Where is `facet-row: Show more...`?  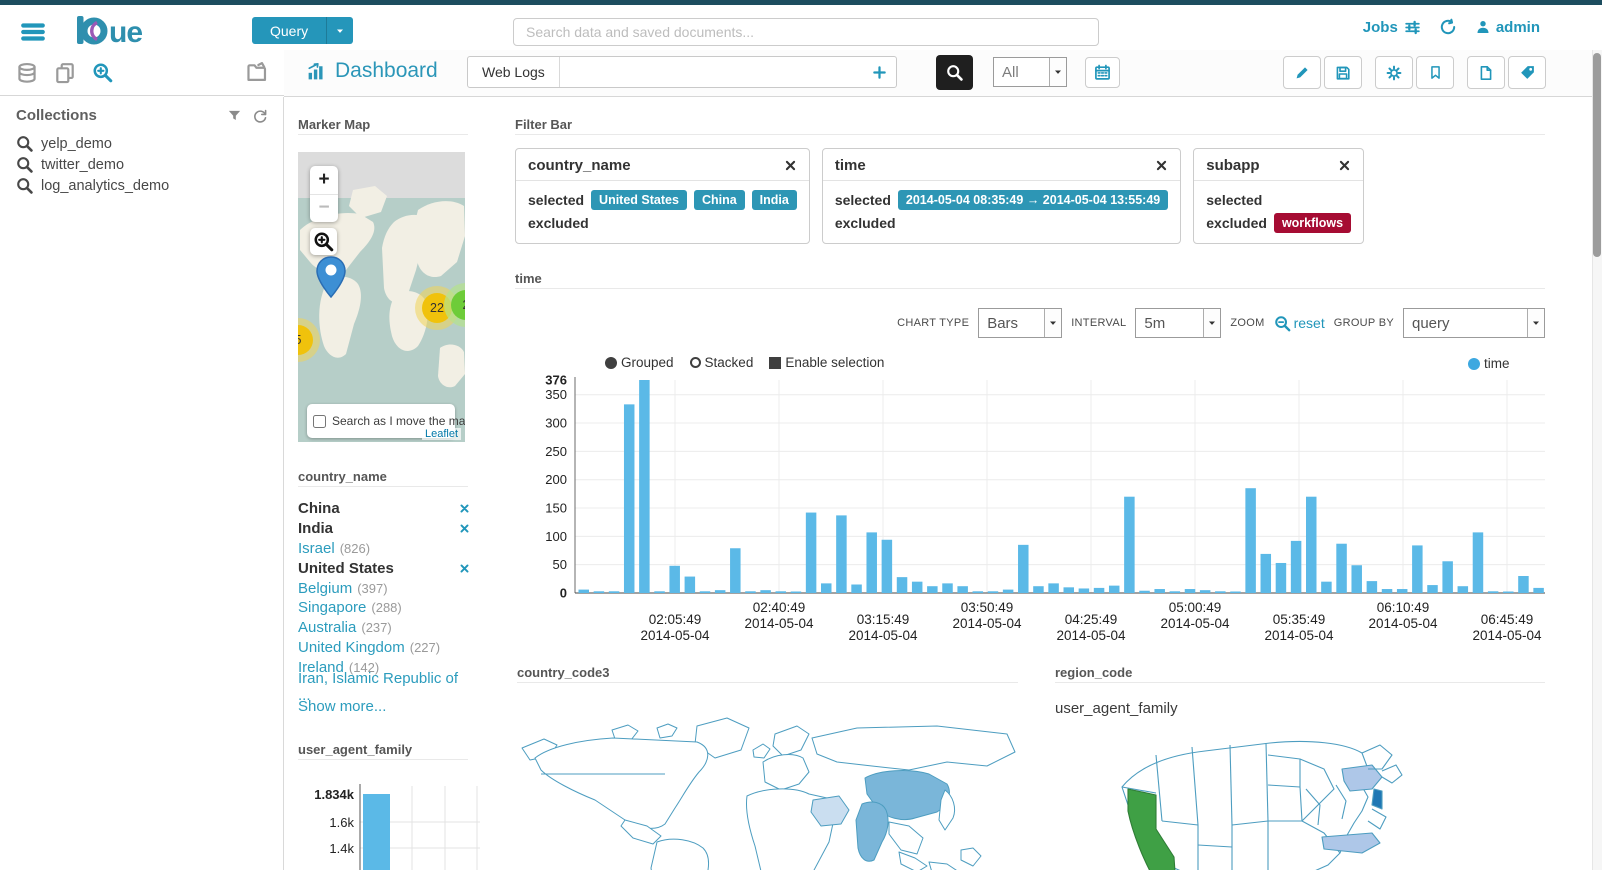
facet-row: Show more... is located at coordinates (384, 707).